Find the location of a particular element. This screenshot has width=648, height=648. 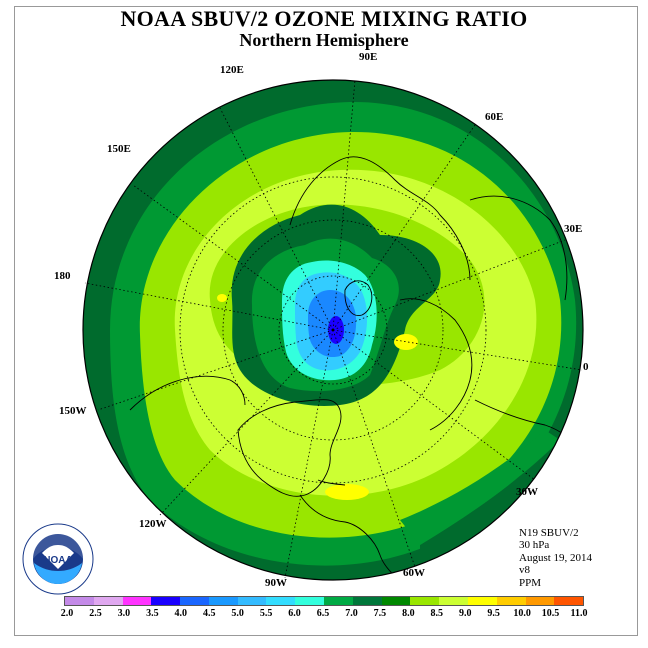

noaa-logo: NOAA is located at coordinates (58, 559).